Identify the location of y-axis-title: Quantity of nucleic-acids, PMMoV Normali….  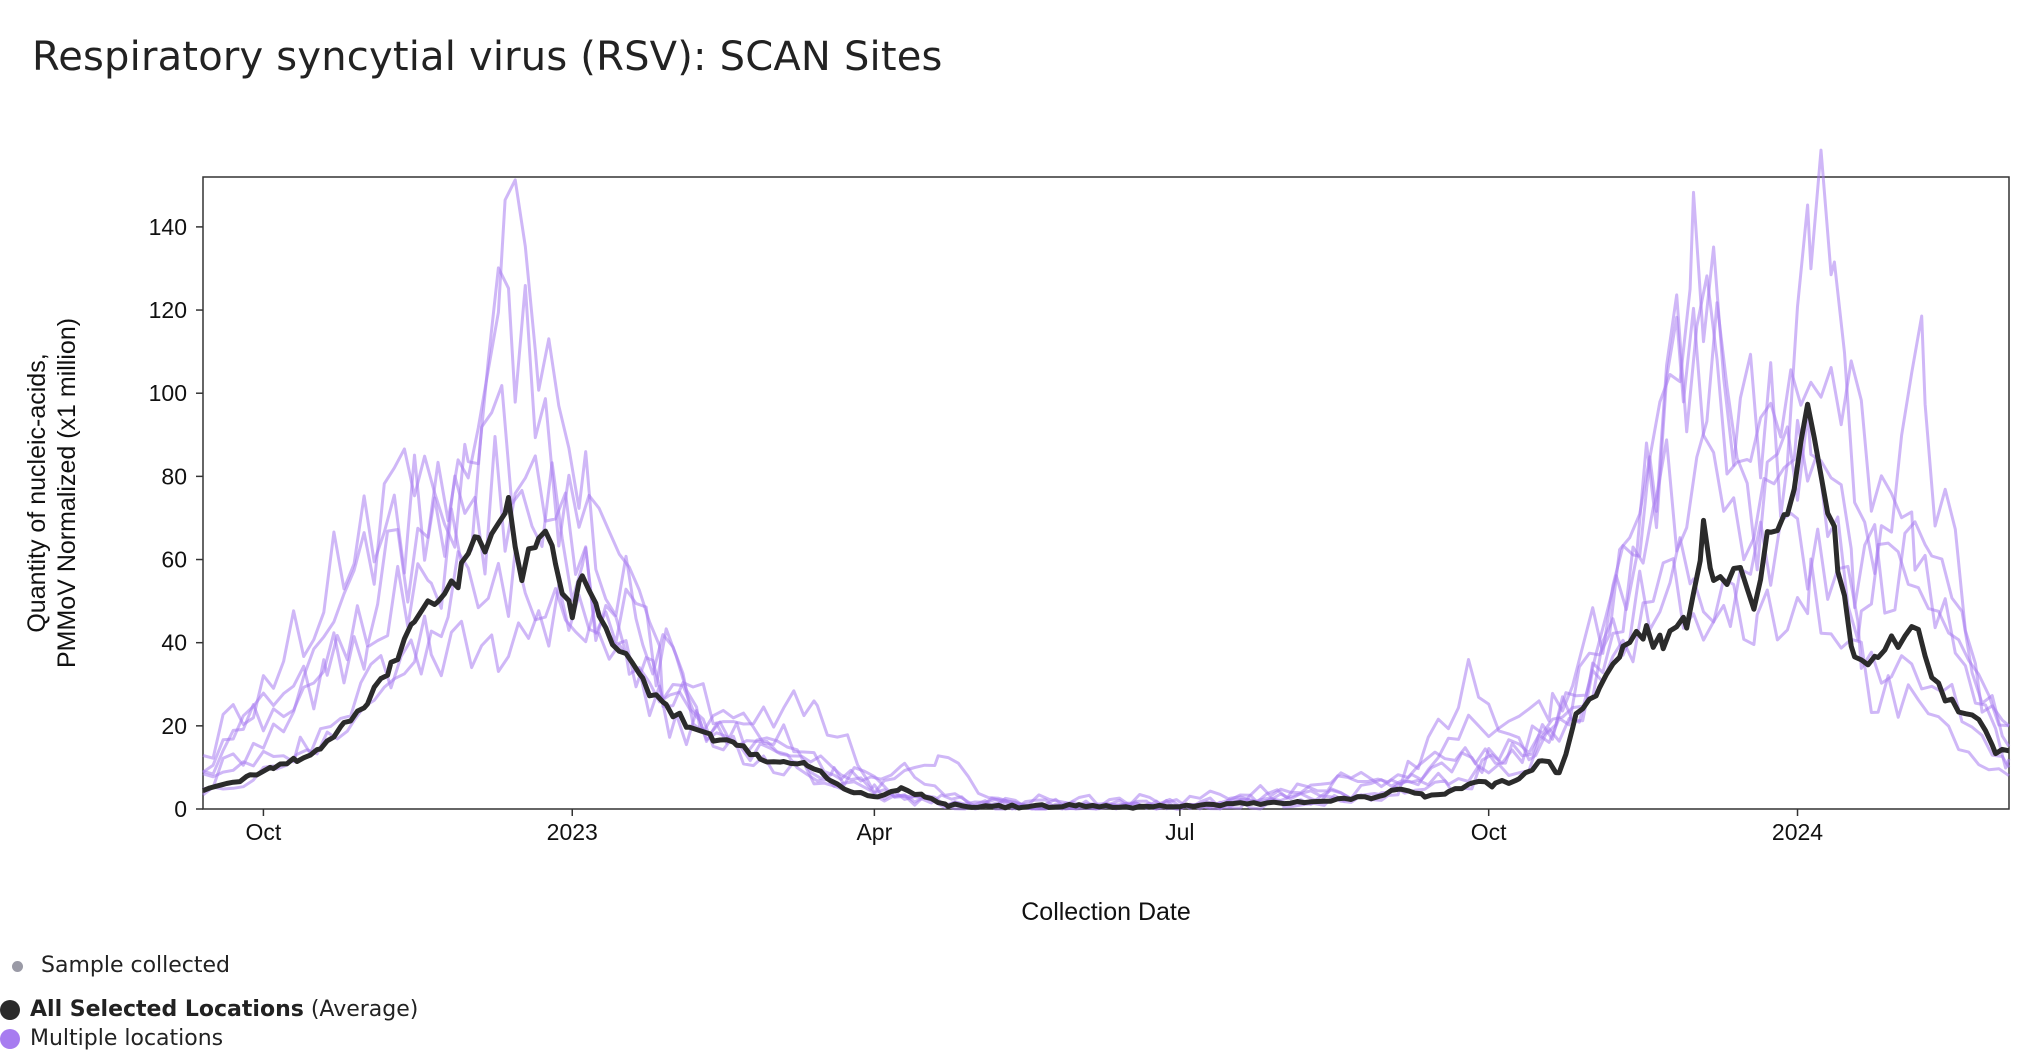
(52, 493).